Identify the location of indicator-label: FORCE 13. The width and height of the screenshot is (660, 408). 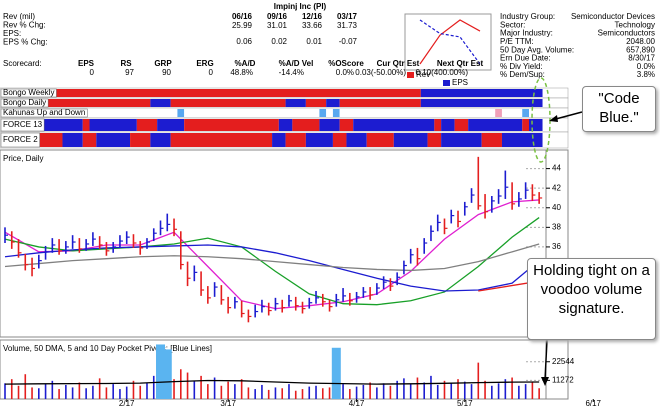
(23, 124).